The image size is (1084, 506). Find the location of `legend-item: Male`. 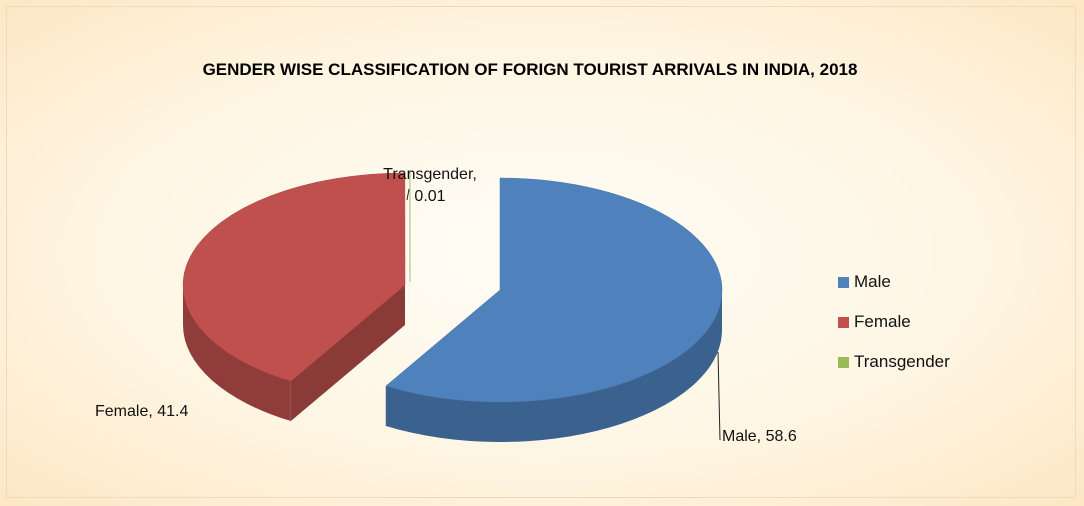

legend-item: Male is located at coordinates (864, 282).